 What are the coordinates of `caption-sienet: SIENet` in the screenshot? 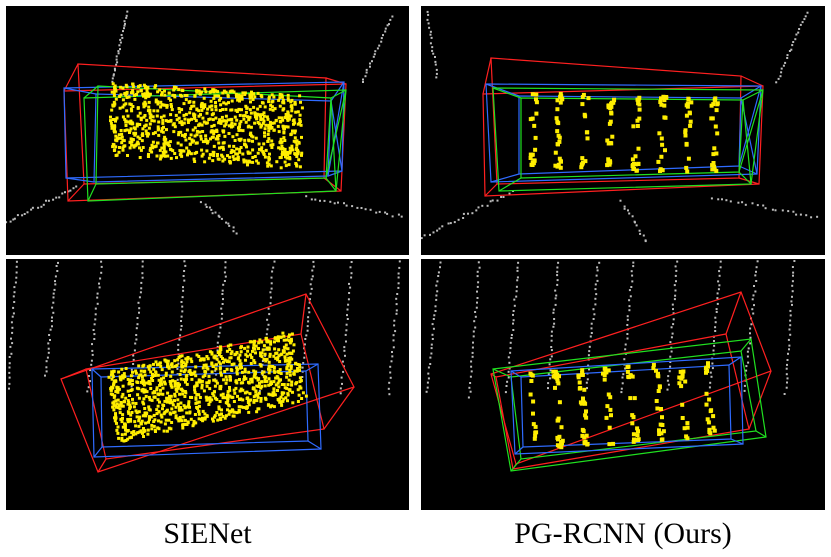 It's located at (207, 533).